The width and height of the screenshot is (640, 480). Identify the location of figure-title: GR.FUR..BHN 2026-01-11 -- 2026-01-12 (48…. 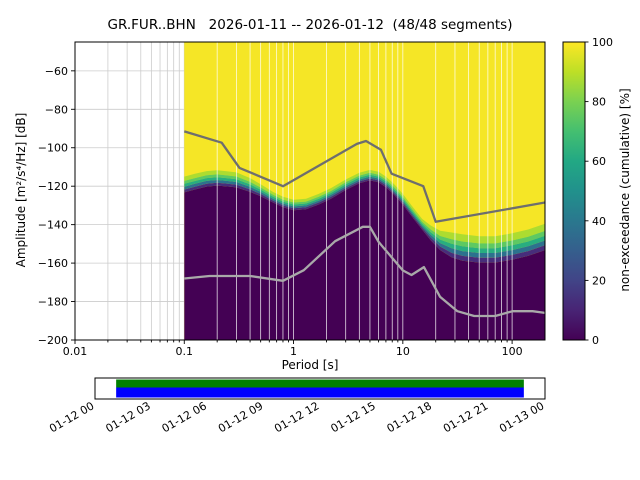
(310, 25).